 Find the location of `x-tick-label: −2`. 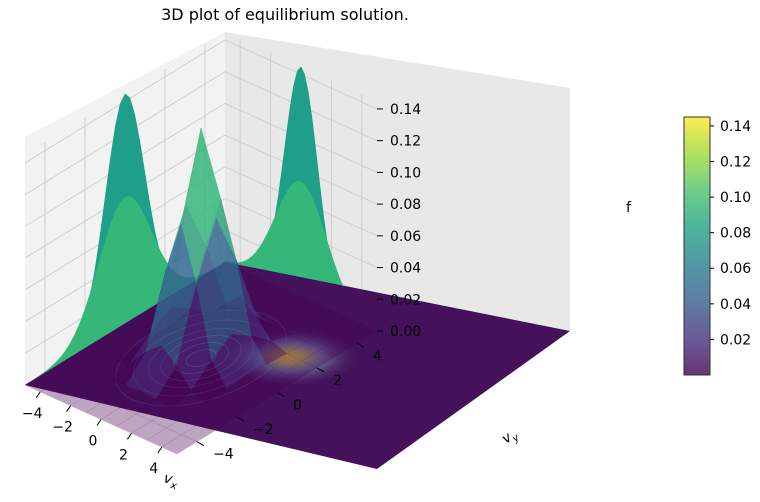

x-tick-label: −2 is located at coordinates (62, 428).